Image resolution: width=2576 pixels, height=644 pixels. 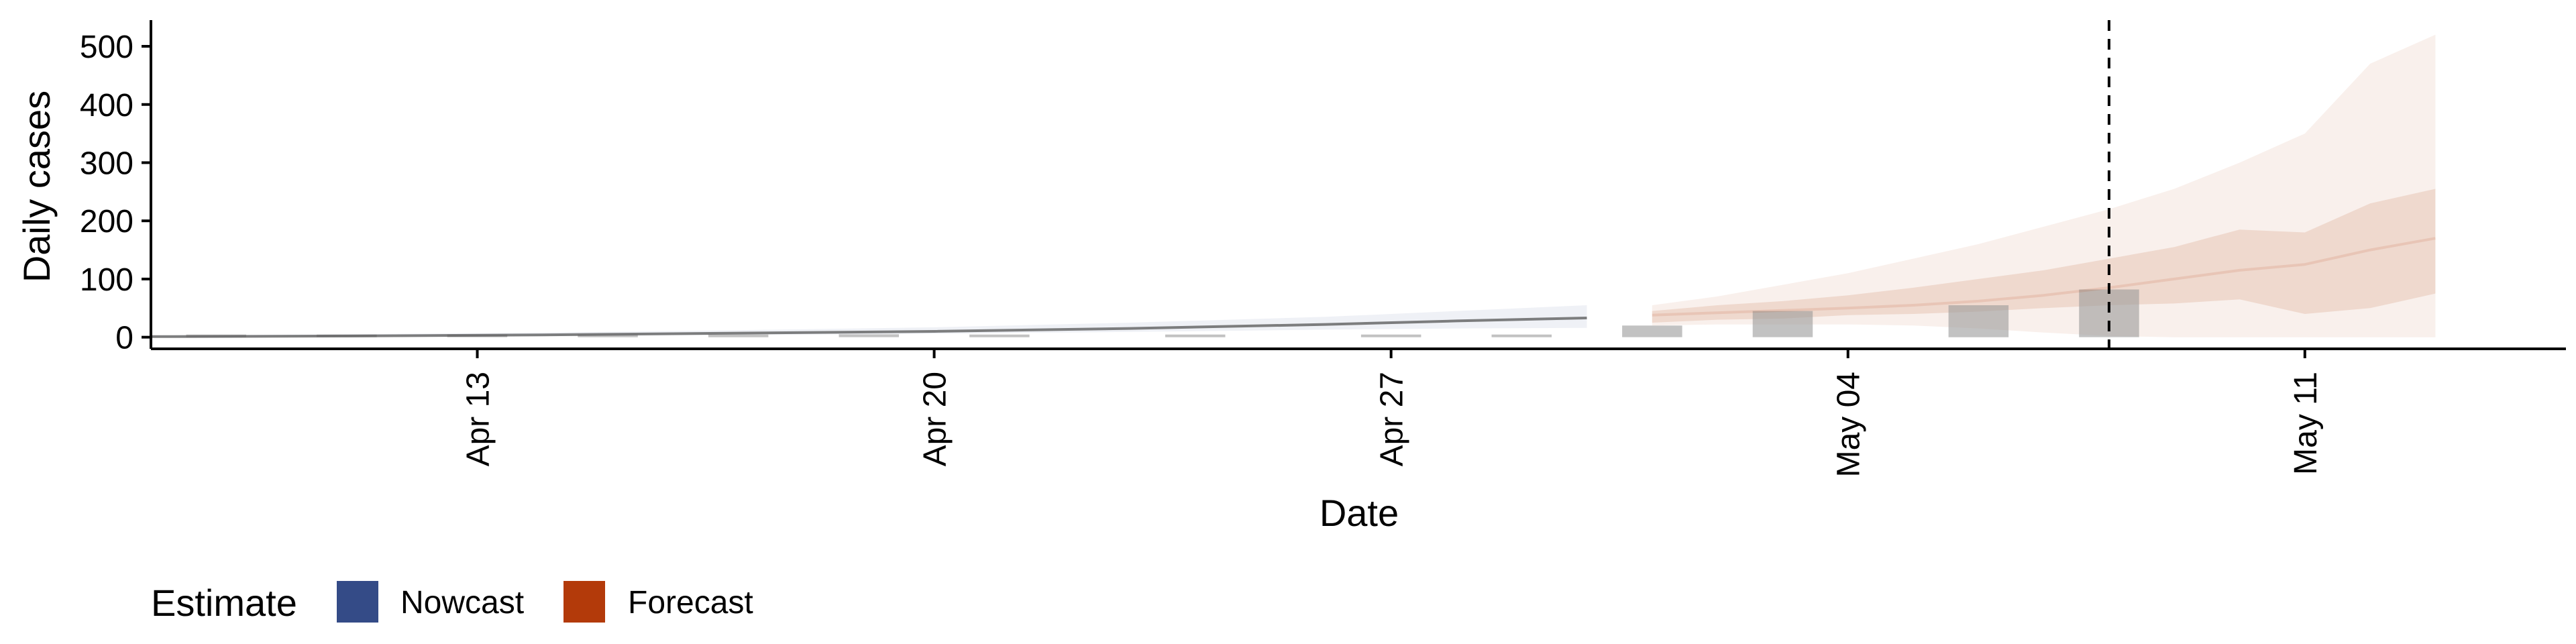 What do you see at coordinates (584, 602) in the screenshot?
I see `legend-swatch-forecast` at bounding box center [584, 602].